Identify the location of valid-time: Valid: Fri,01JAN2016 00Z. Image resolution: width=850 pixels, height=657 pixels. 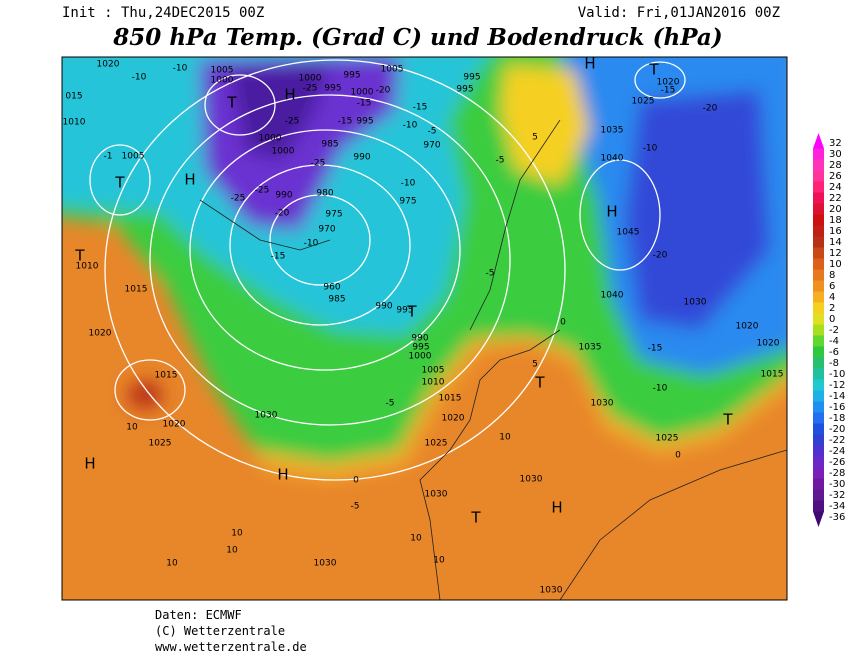
(679, 13).